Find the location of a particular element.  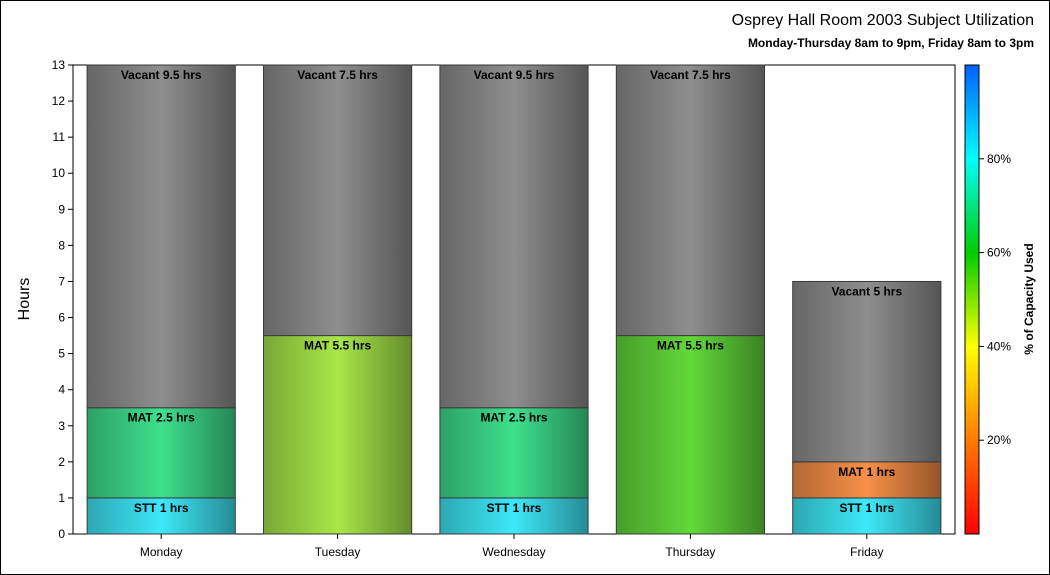

data-label-wednesday-1: MAT 2.5 hrs is located at coordinates (513, 418).